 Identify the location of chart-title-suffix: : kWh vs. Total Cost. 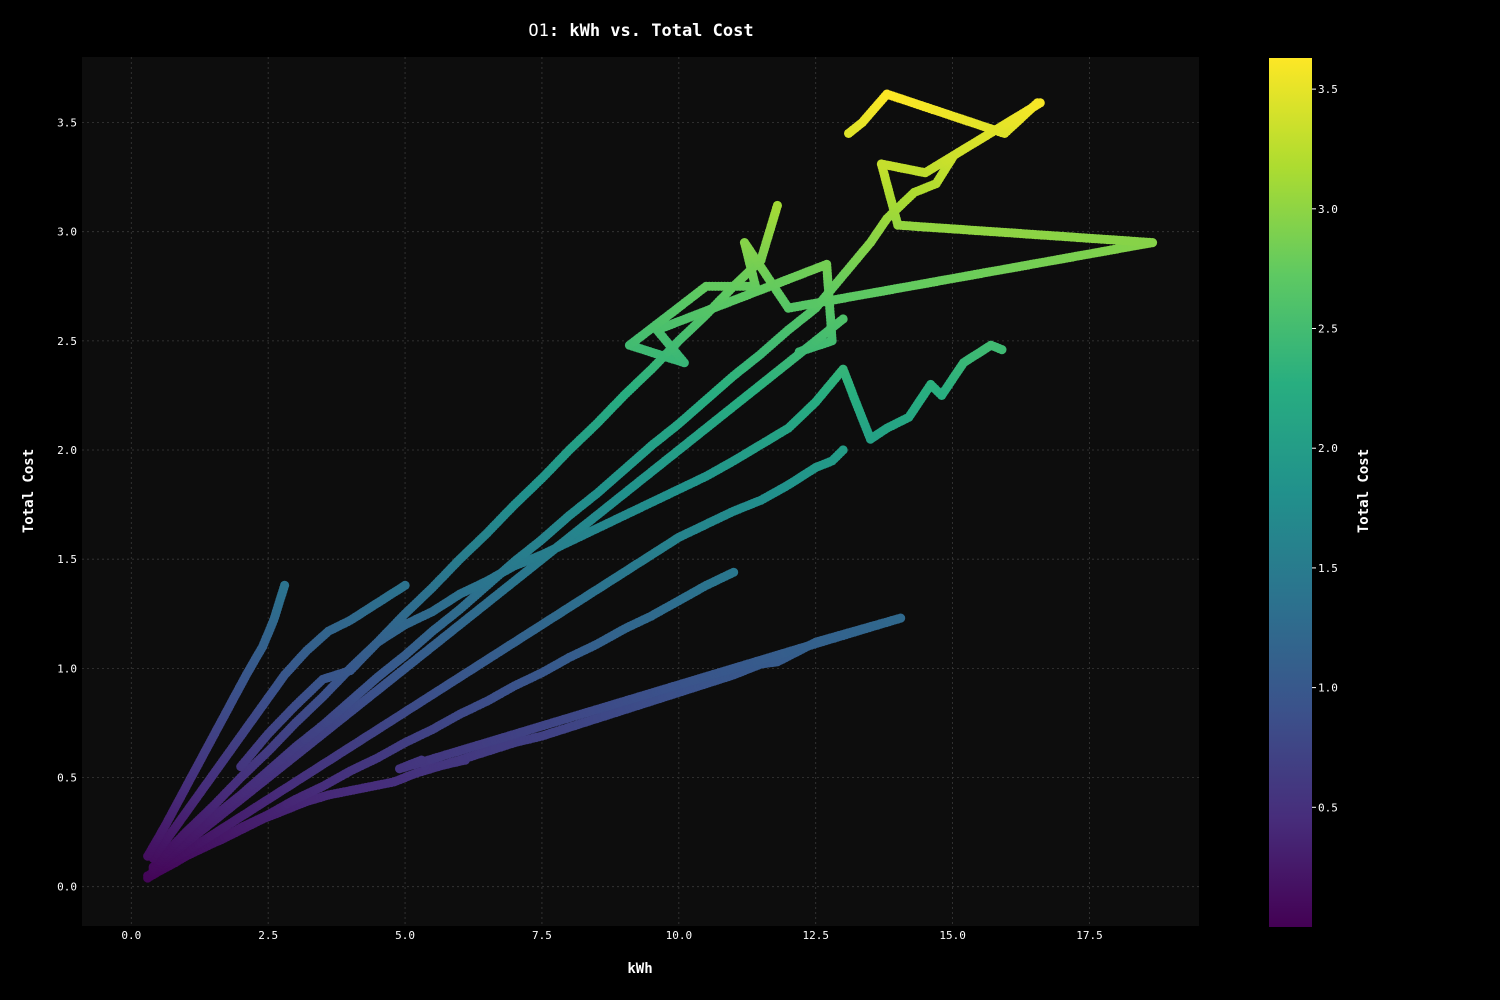
(651, 31).